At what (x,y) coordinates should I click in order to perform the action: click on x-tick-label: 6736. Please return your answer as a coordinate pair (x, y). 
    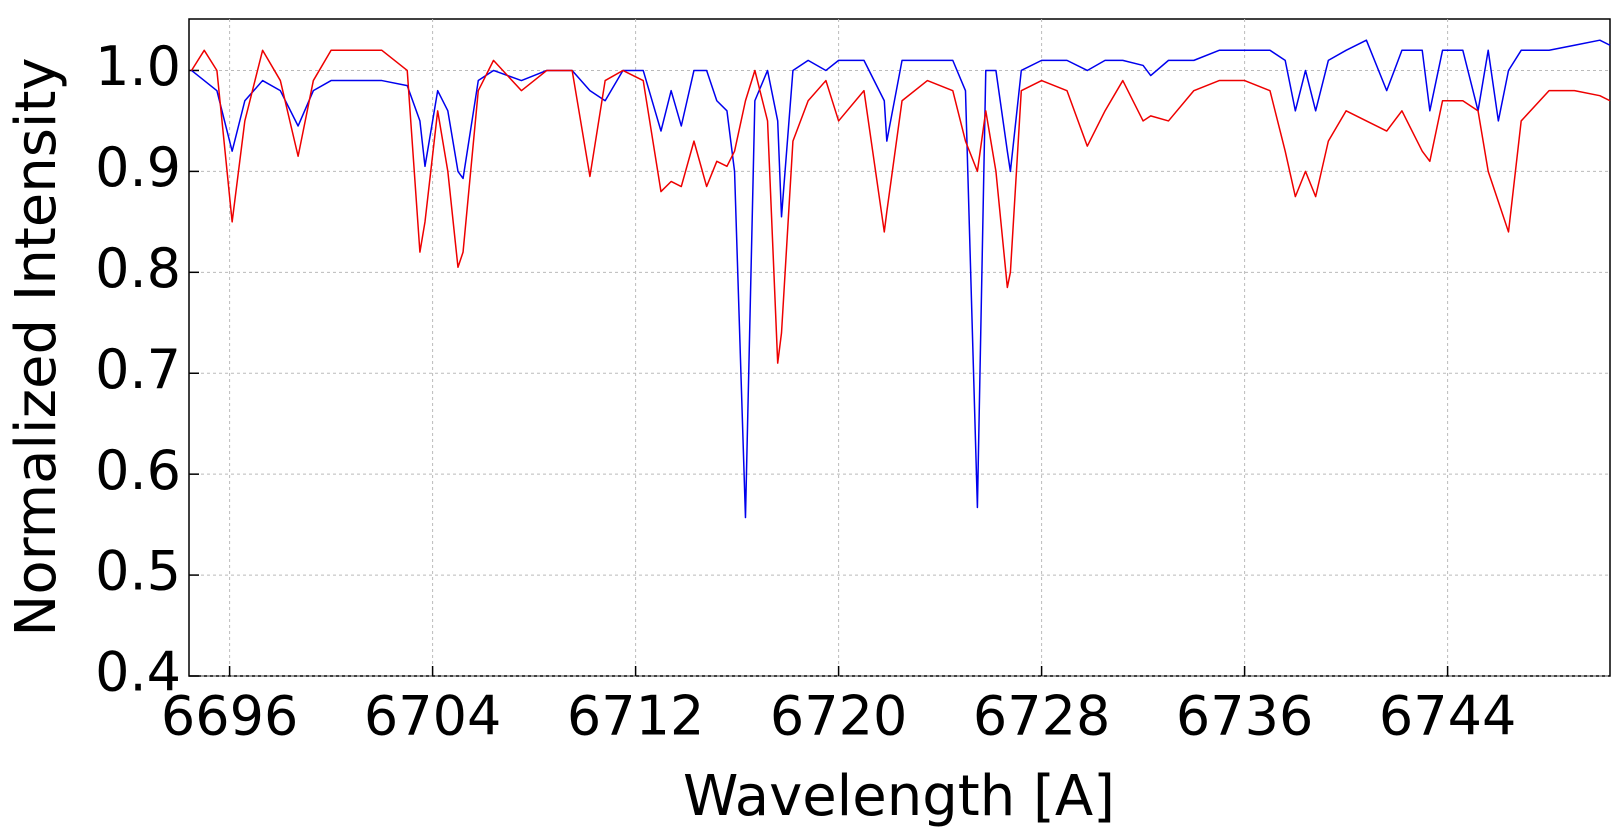
    Looking at the image, I should click on (1244, 716).